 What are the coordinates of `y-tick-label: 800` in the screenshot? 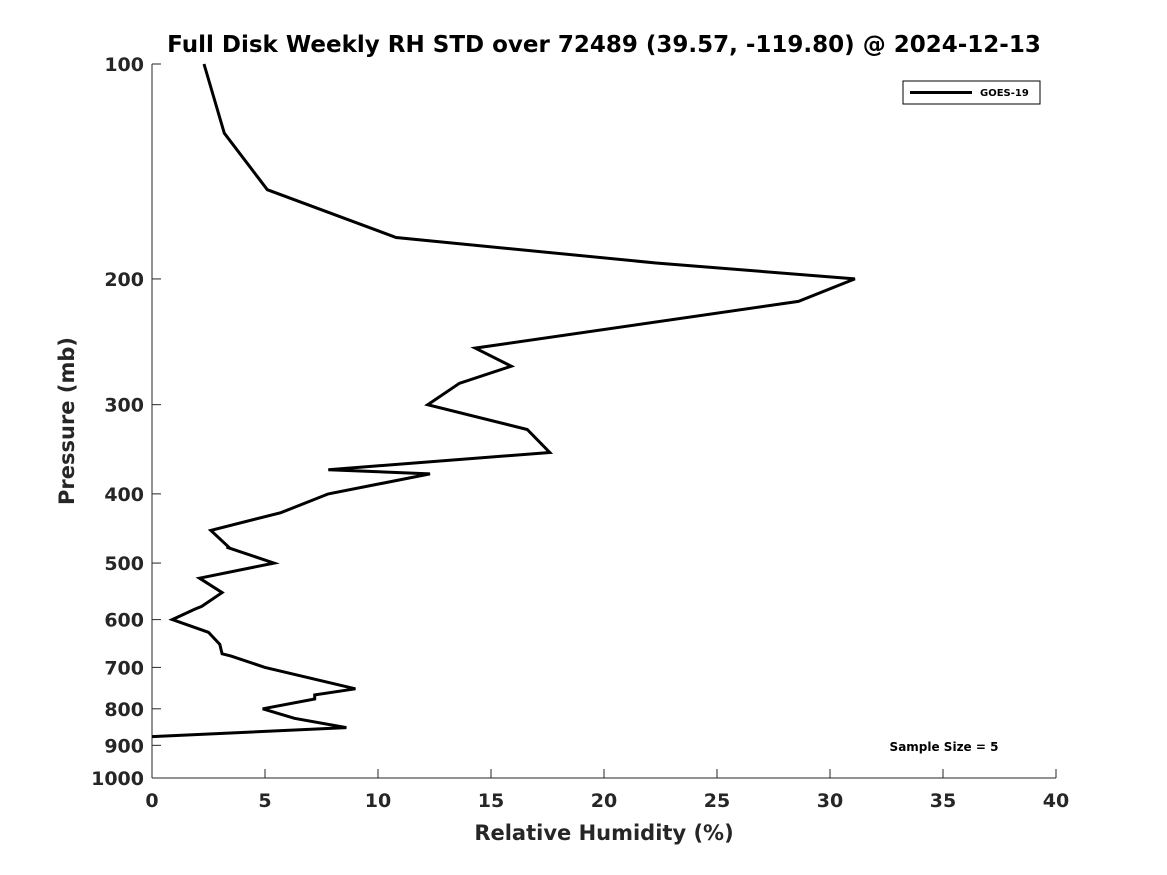 It's located at (124, 710).